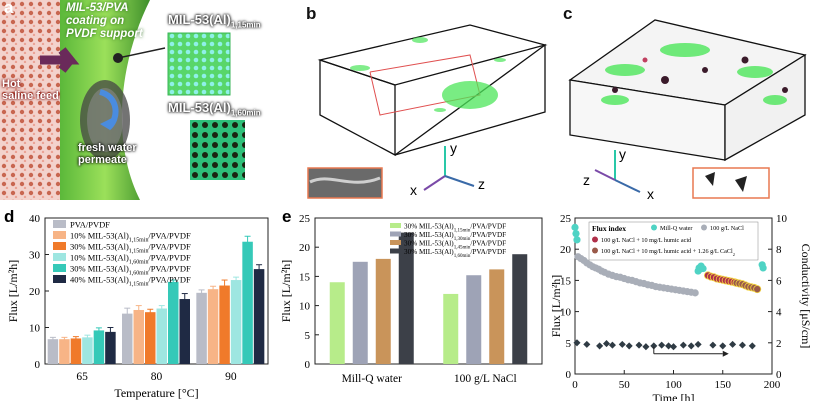 The image size is (813, 406). What do you see at coordinates (481, 184) in the screenshot?
I see `axis-b-z: z` at bounding box center [481, 184].